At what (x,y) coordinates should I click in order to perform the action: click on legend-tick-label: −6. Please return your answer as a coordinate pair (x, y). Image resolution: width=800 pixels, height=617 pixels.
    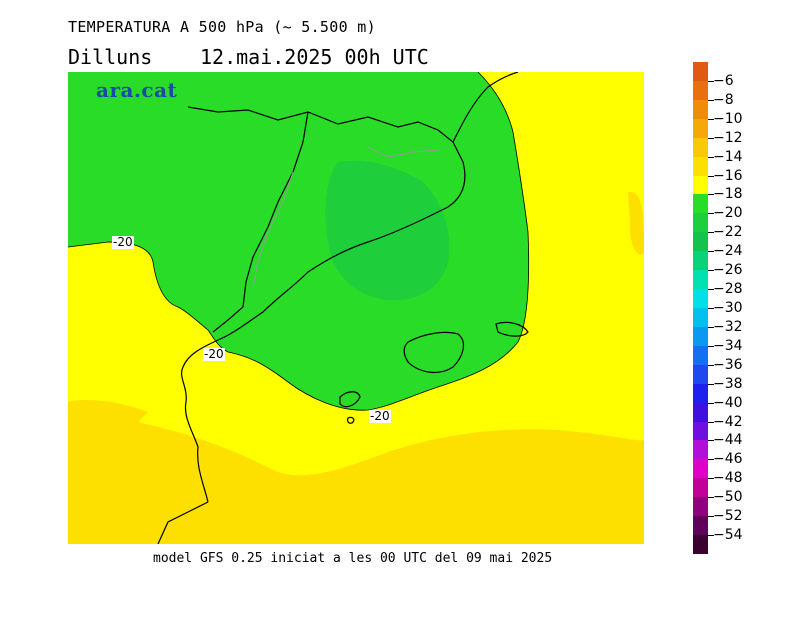
    Looking at the image, I should click on (723, 80).